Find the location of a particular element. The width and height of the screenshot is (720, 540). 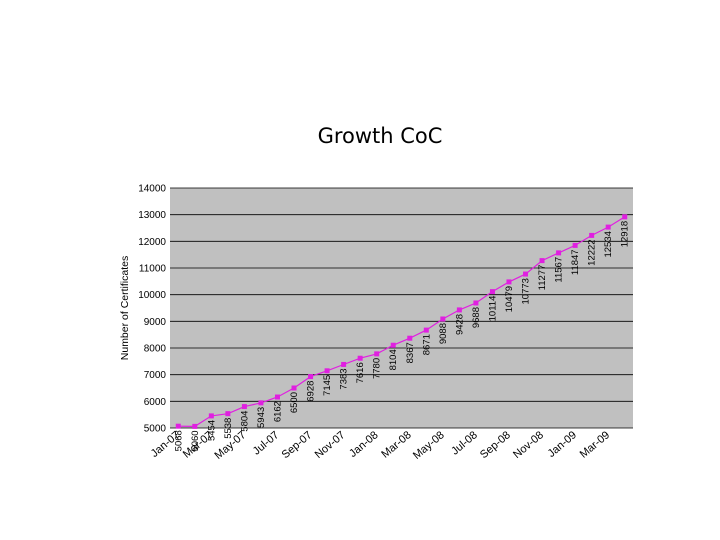

x-tick-label: Jan-09 is located at coordinates (562, 444).